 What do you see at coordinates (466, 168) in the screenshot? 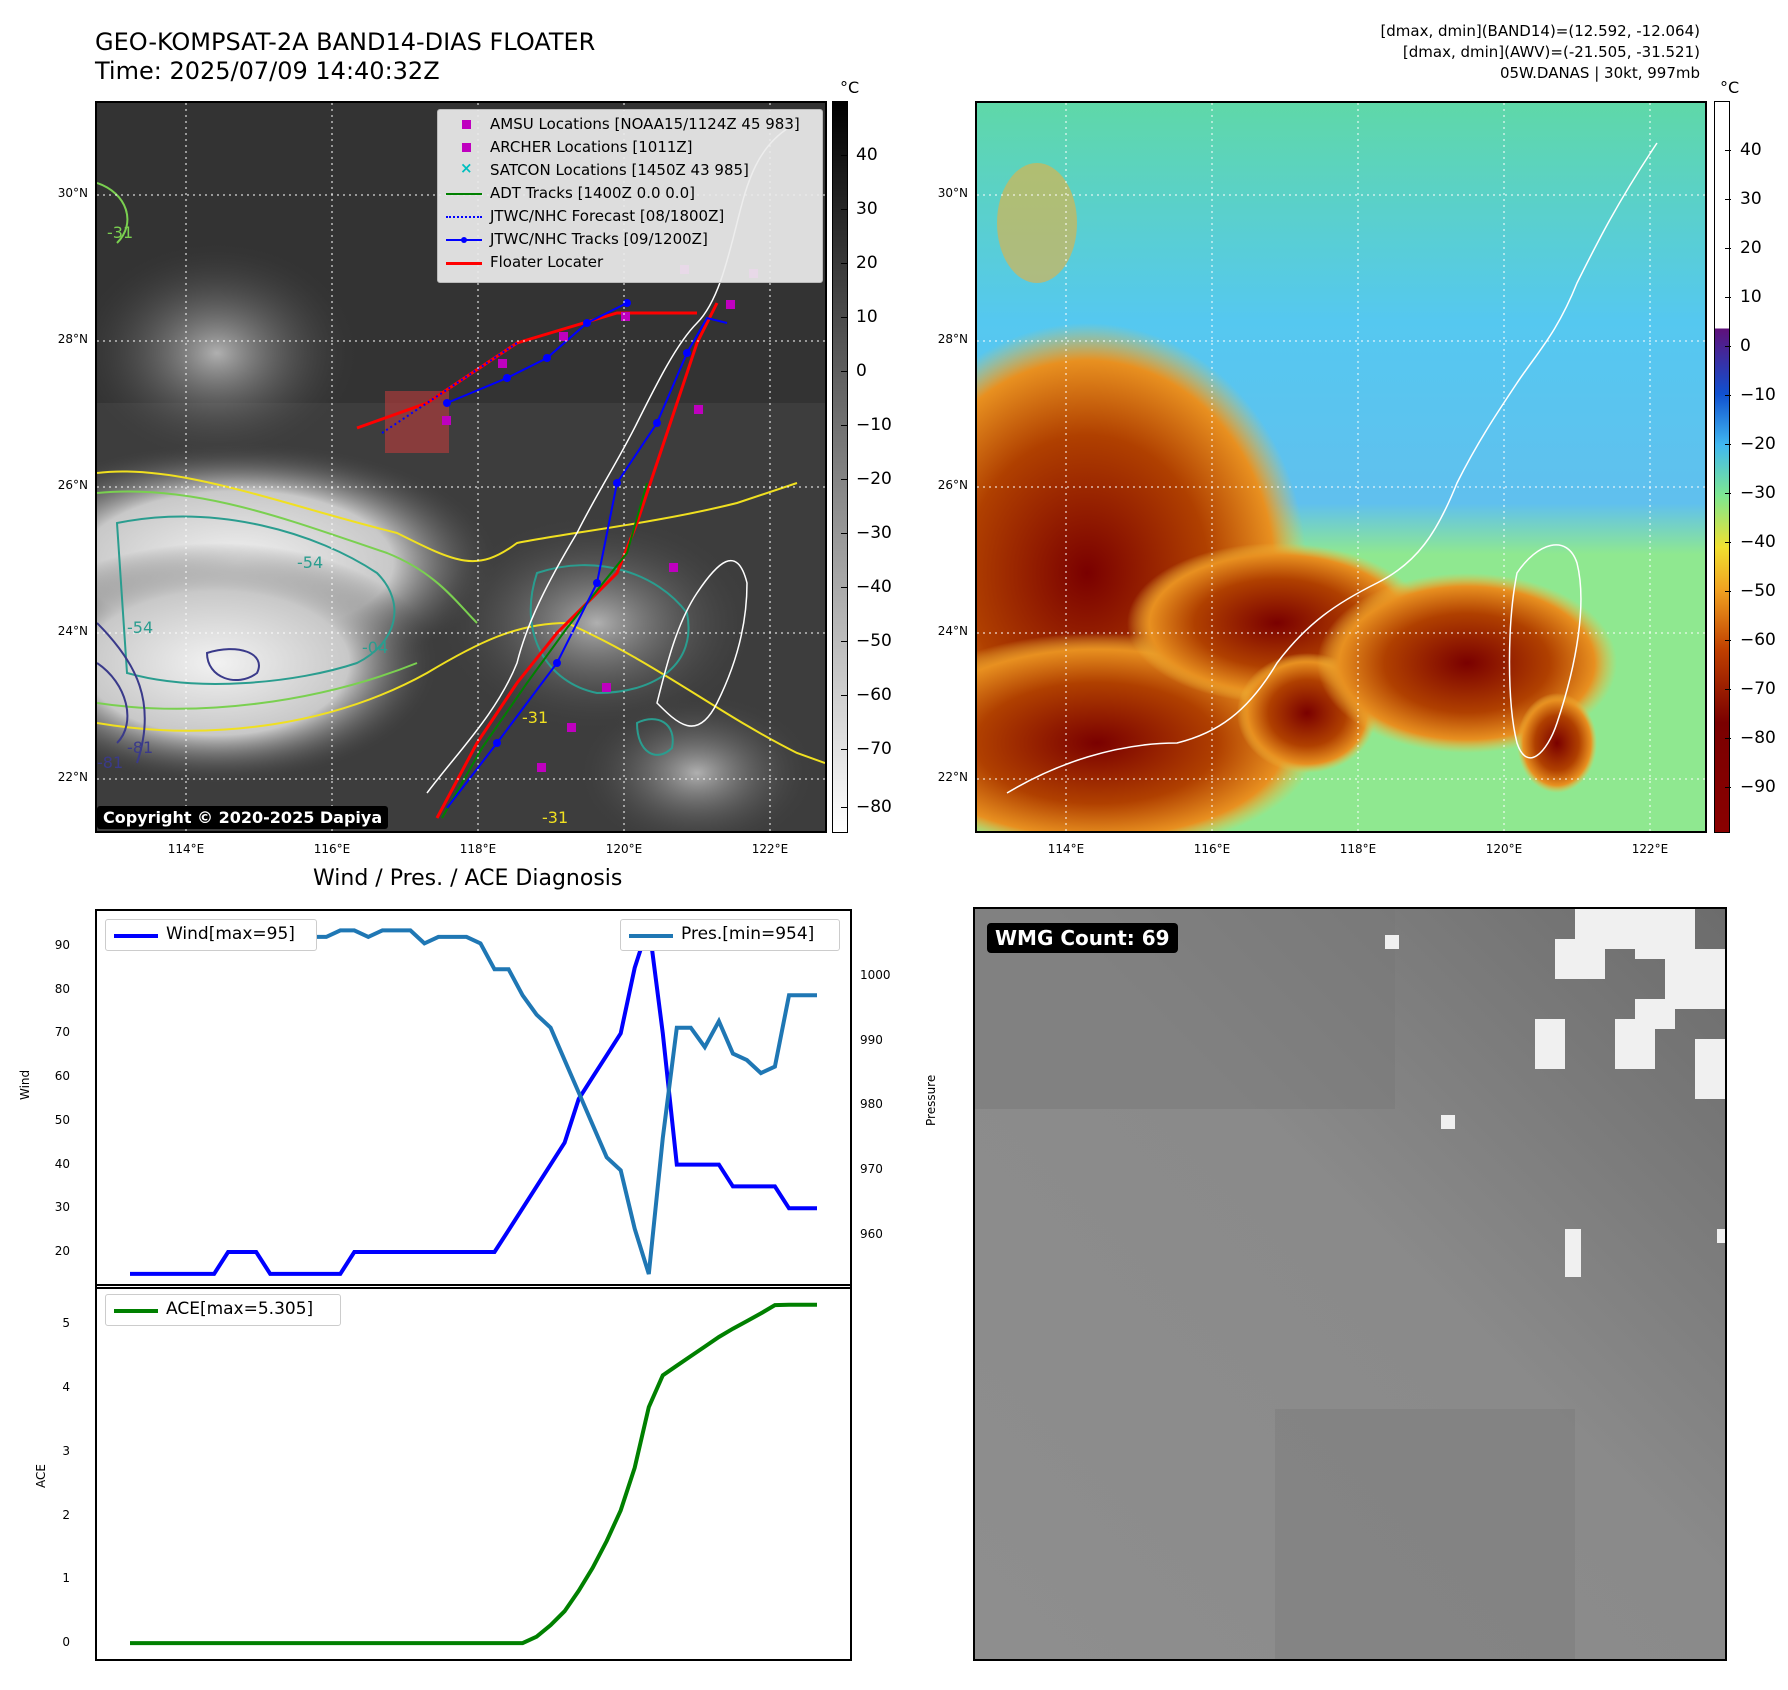
I see `x-marker-icon: ×` at bounding box center [466, 168].